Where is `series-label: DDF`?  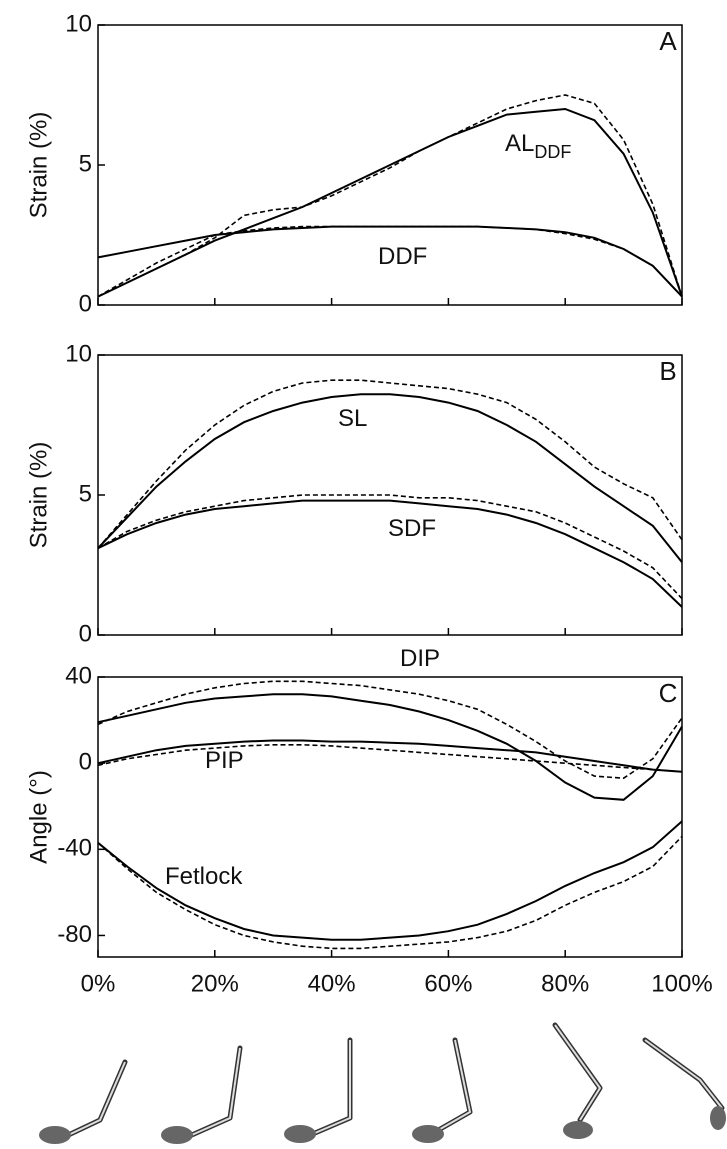 series-label: DDF is located at coordinates (402, 256).